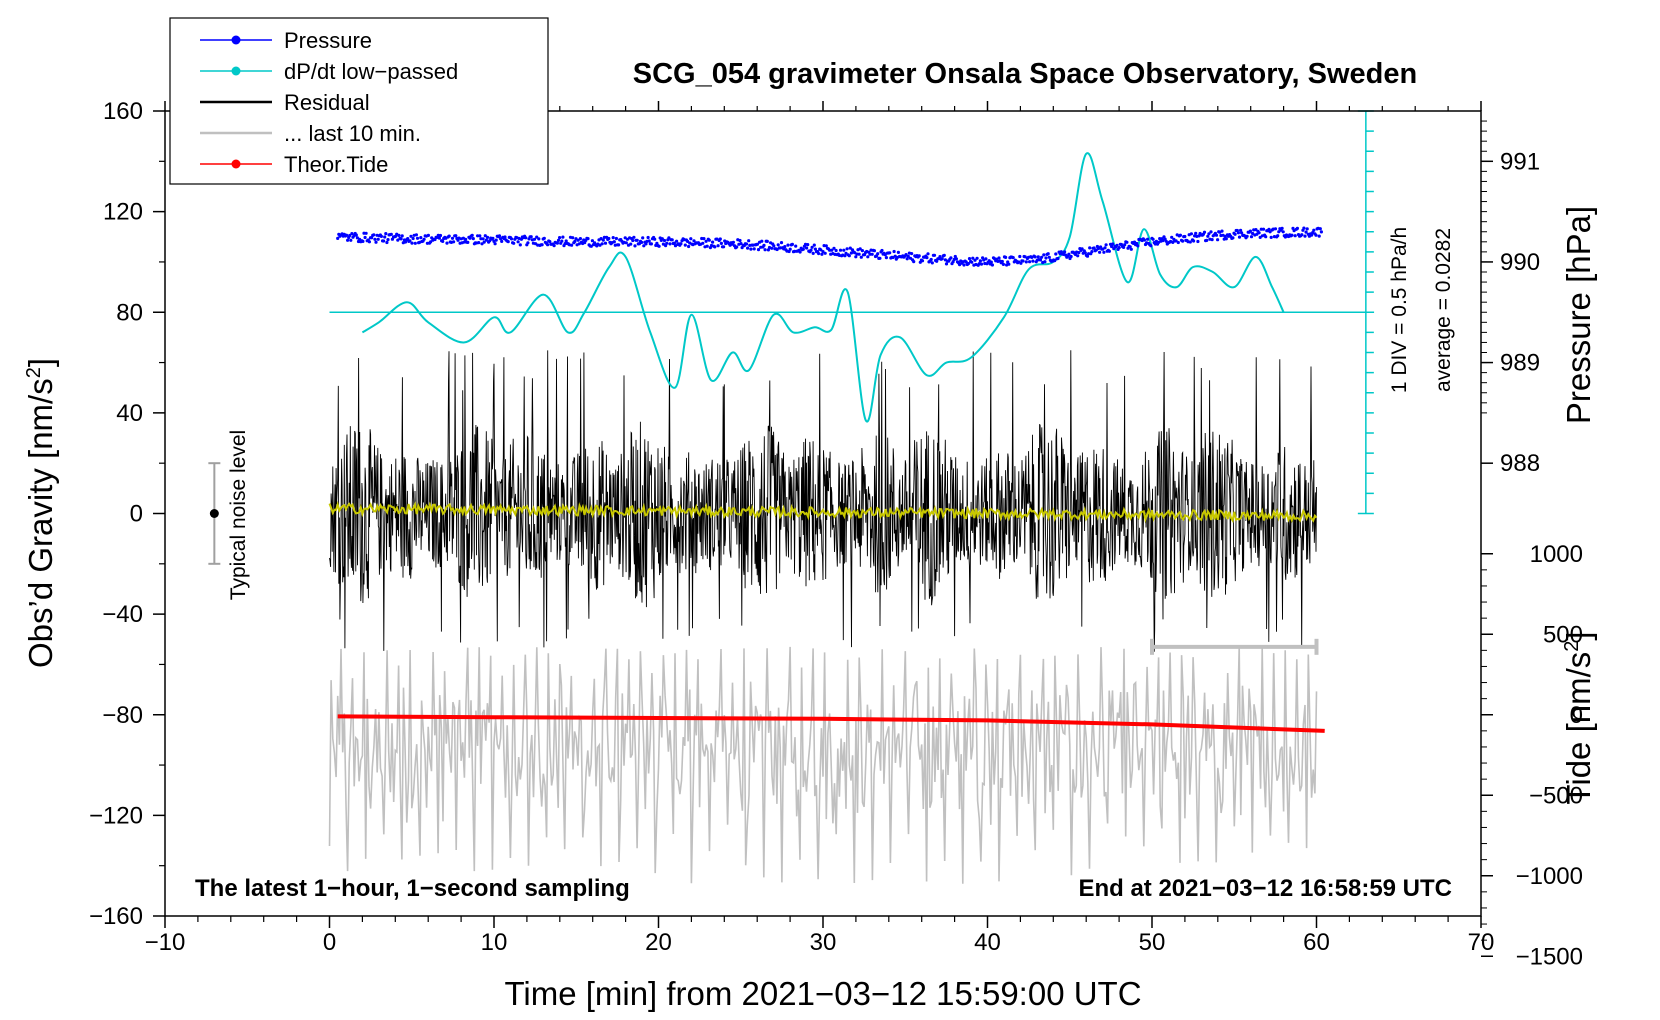  What do you see at coordinates (987, 942) in the screenshot?
I see `x-tick-label: 40` at bounding box center [987, 942].